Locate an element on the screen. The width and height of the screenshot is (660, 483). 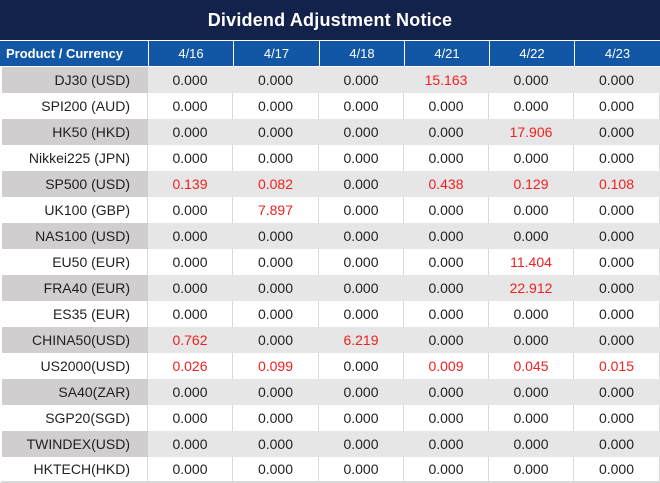
product-cell: SP500 (USD) is located at coordinates (74, 184).